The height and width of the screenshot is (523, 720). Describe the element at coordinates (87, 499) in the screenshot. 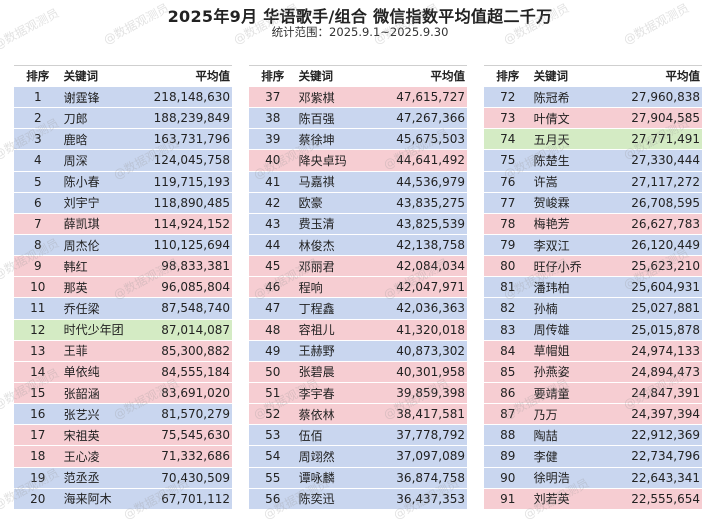

I see `keyword-cell: 海来阿木` at that location.